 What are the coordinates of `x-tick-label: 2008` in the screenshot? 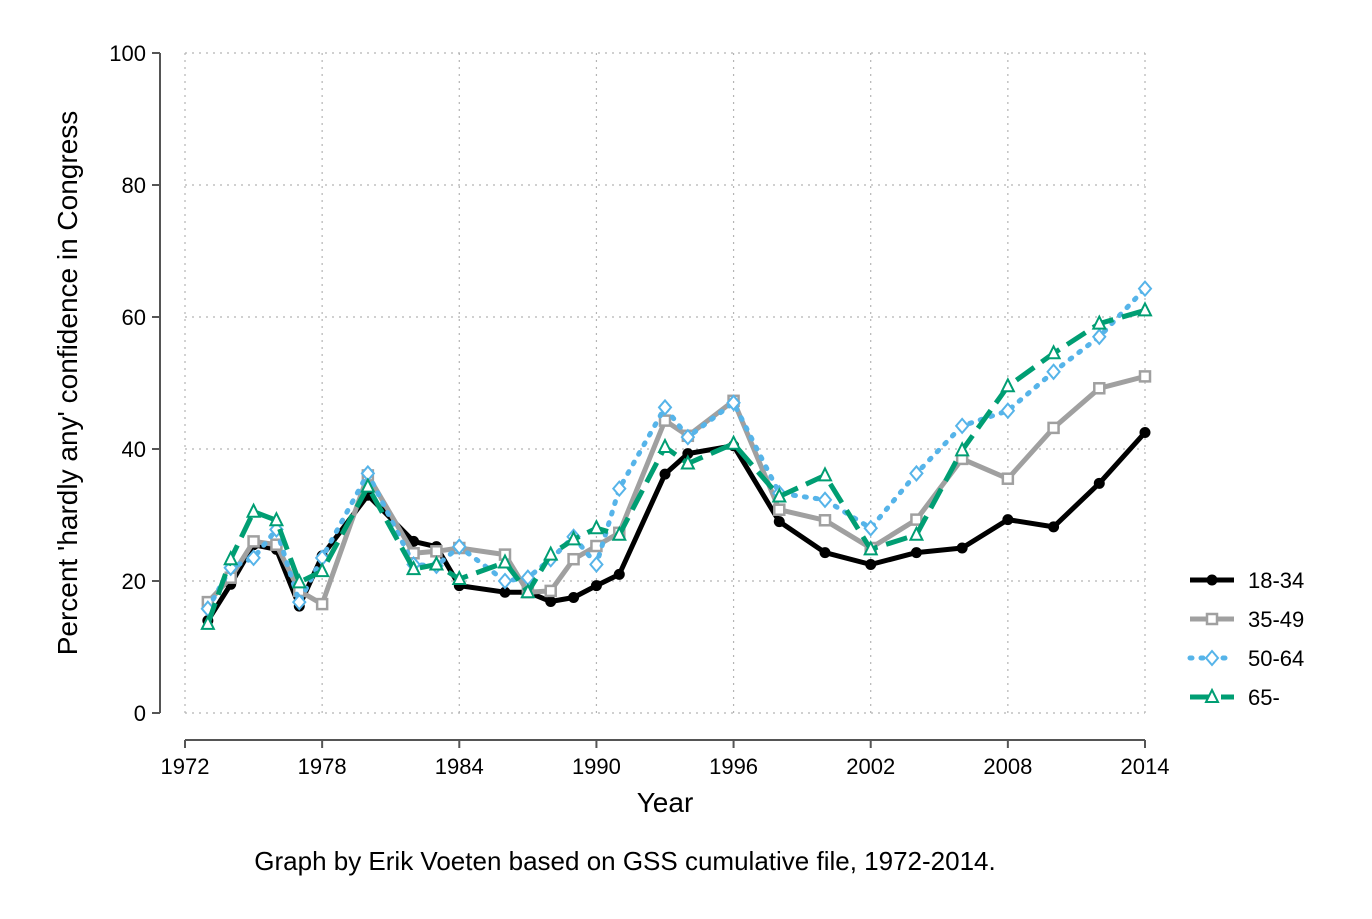 It's located at (1007, 766).